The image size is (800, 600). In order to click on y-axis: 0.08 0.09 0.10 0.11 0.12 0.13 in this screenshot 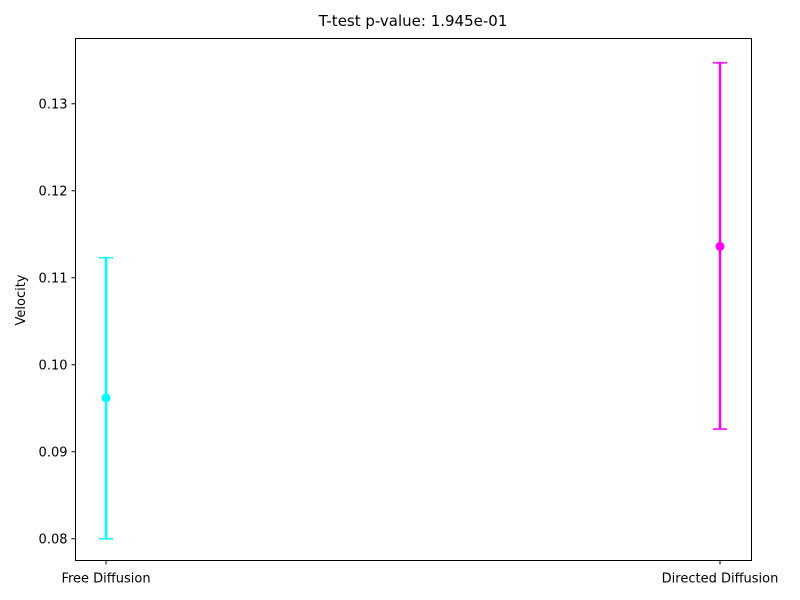, I will do `click(57, 322)`.